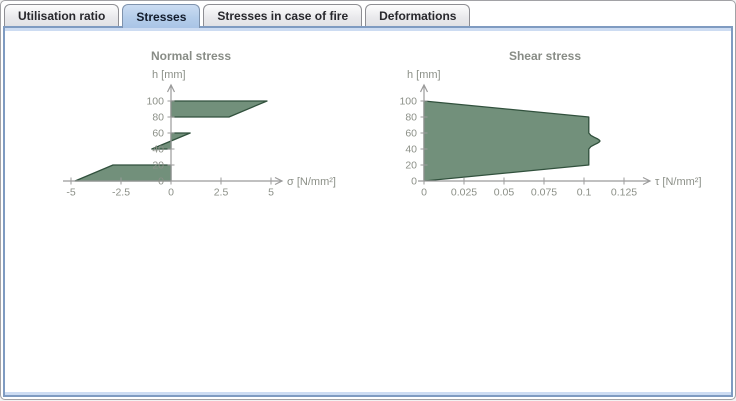 This screenshot has width=736, height=401. What do you see at coordinates (418, 15) in the screenshot?
I see `tab-deformations: Deformations` at bounding box center [418, 15].